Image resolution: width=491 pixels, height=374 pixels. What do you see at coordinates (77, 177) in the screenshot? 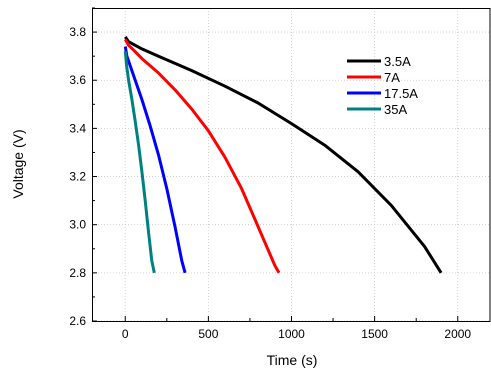
I see `y-tick-label: 3.2` at bounding box center [77, 177].